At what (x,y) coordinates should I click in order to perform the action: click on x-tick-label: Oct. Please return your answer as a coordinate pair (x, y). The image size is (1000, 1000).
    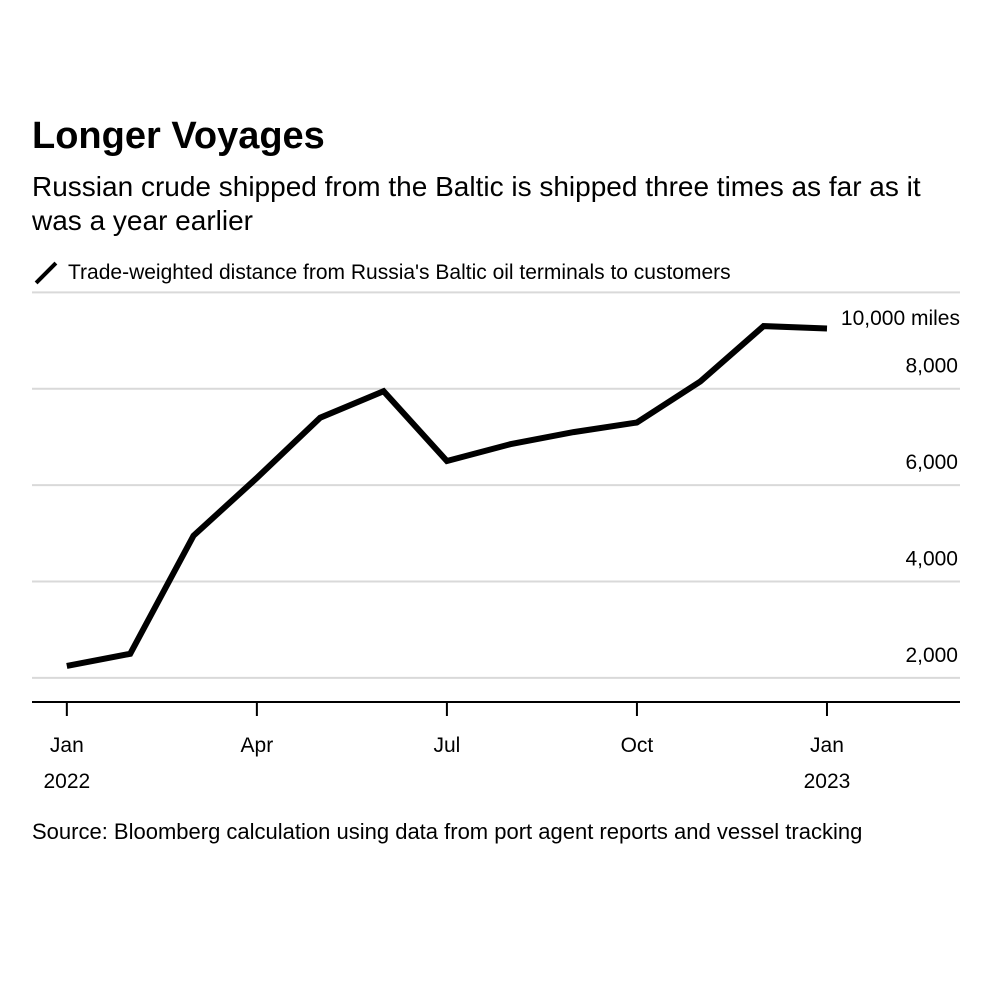
    Looking at the image, I should click on (637, 745).